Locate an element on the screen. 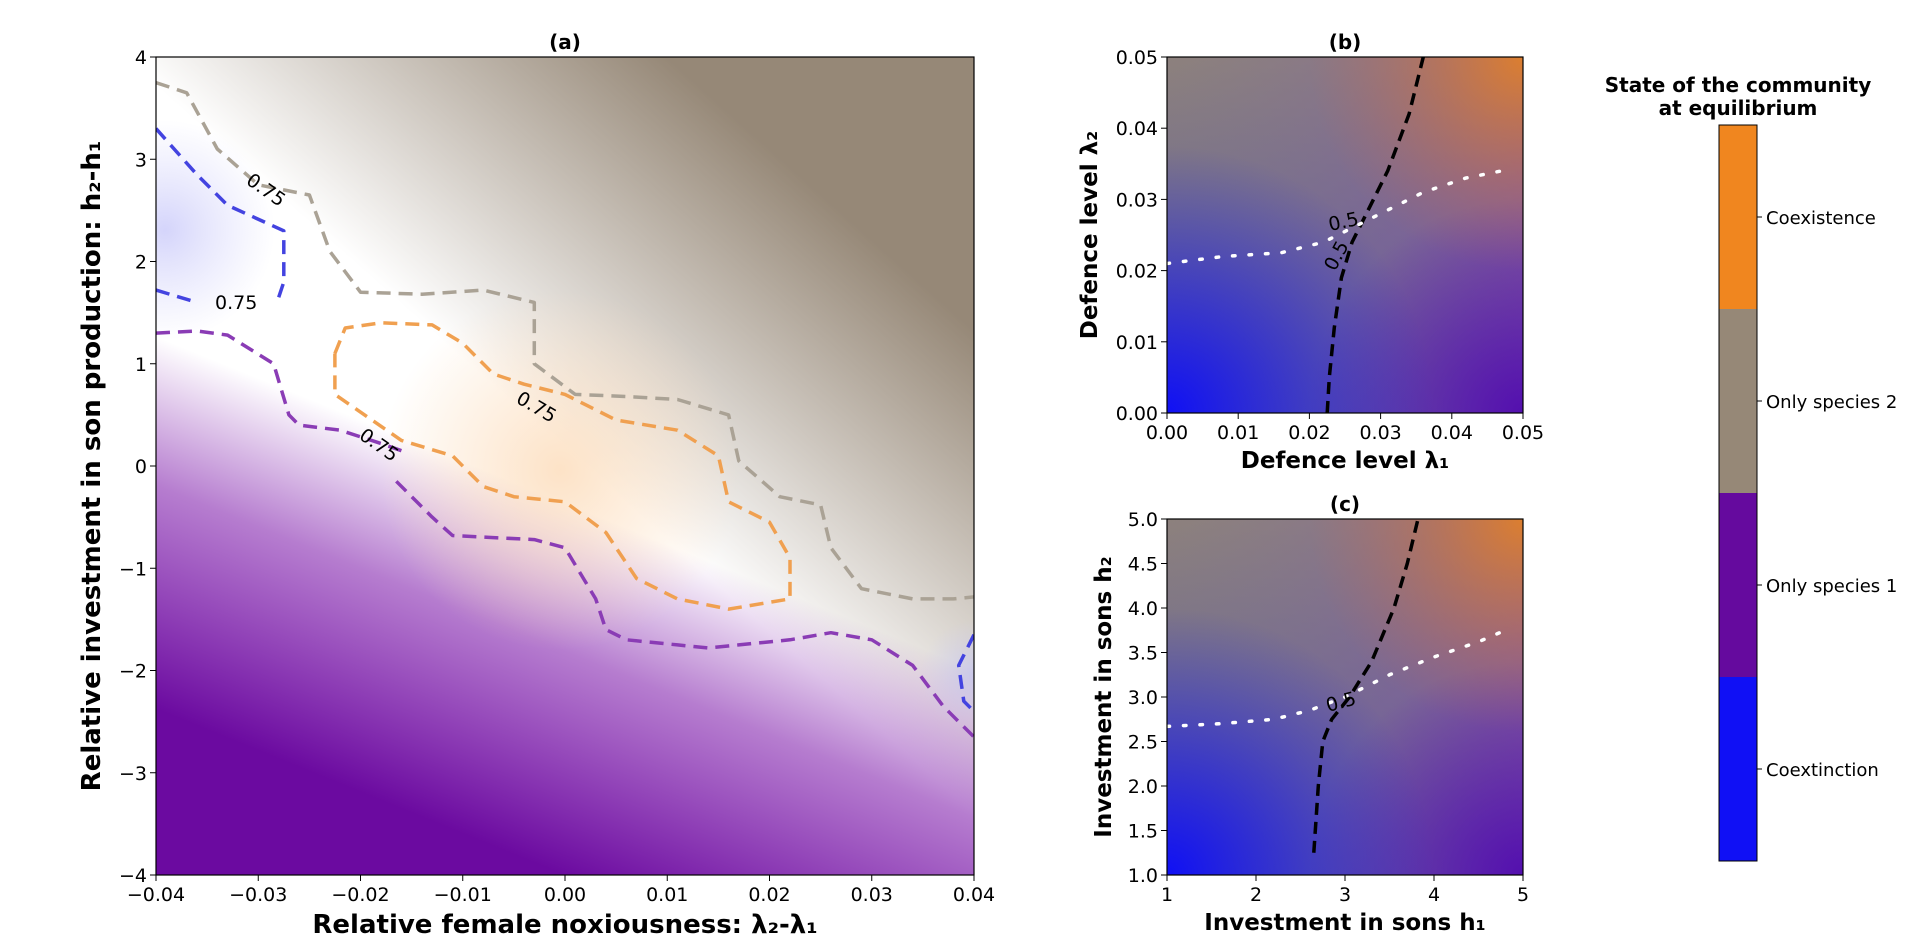  colorbar-label-coextinction: Coextinction is located at coordinates (1822, 770).